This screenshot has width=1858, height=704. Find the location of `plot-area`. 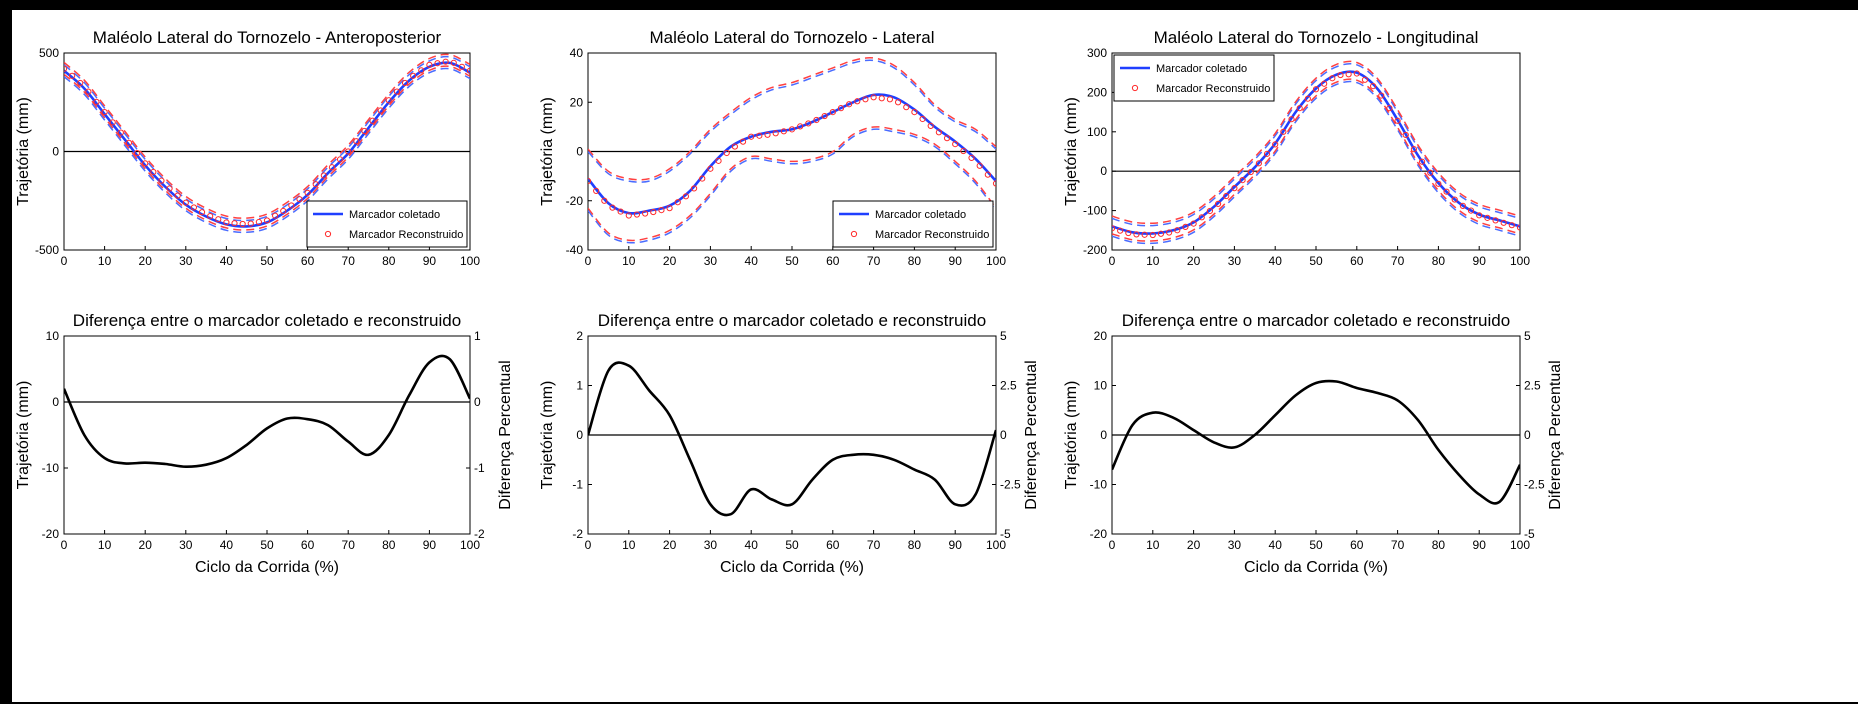

plot-area is located at coordinates (267, 143).